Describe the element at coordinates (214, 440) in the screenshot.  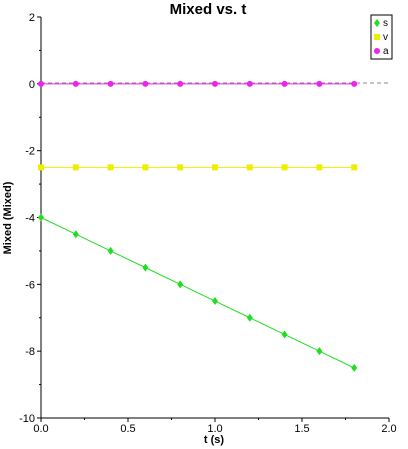
I see `x-axis-label: t (s)` at that location.